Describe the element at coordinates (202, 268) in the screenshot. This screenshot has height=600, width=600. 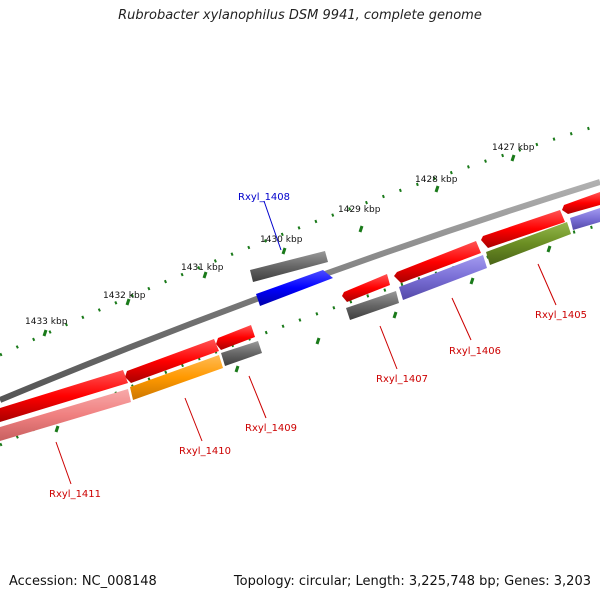
I see `tick-label: 1431 kbp` at that location.